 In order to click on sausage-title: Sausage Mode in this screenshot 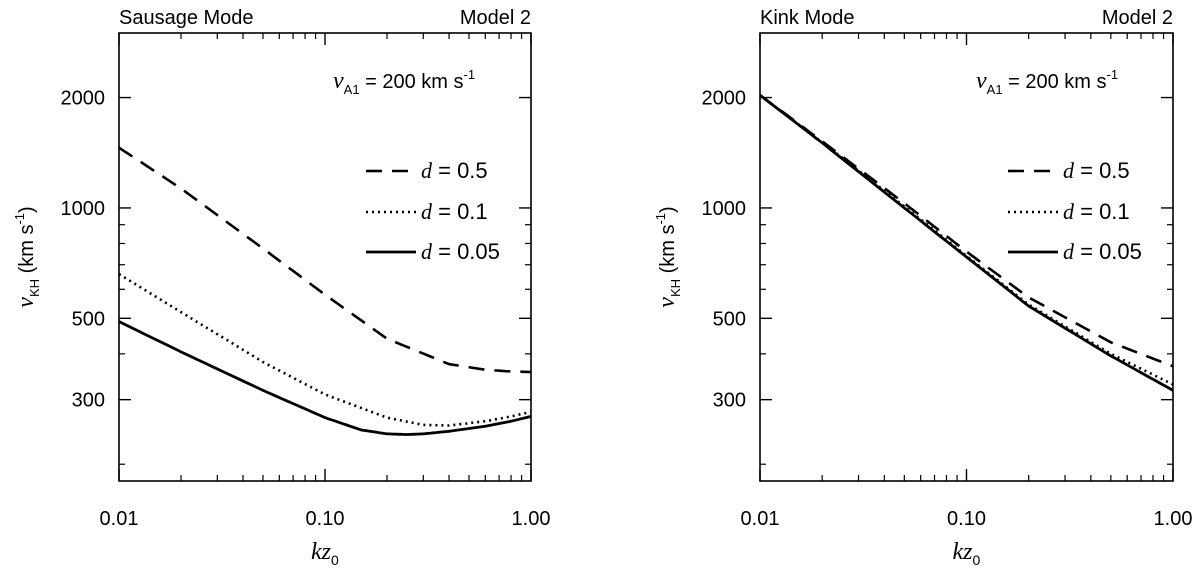, I will do `click(186, 18)`.